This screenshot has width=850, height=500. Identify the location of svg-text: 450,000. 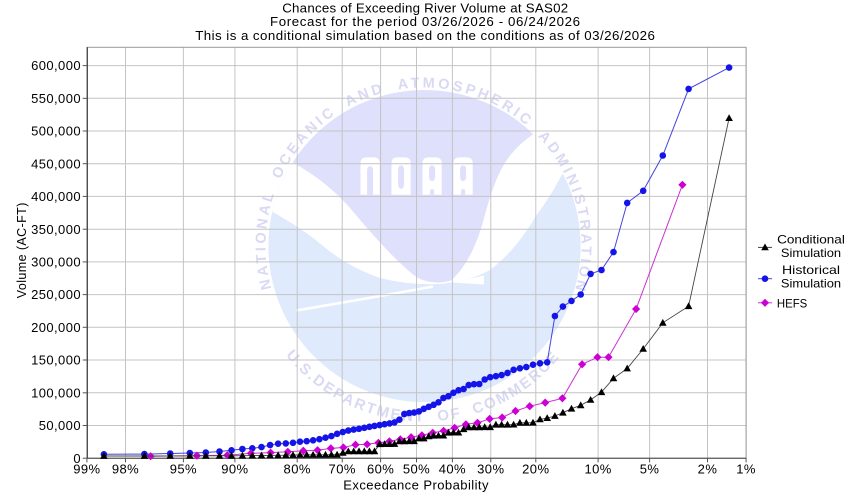
(56, 163).